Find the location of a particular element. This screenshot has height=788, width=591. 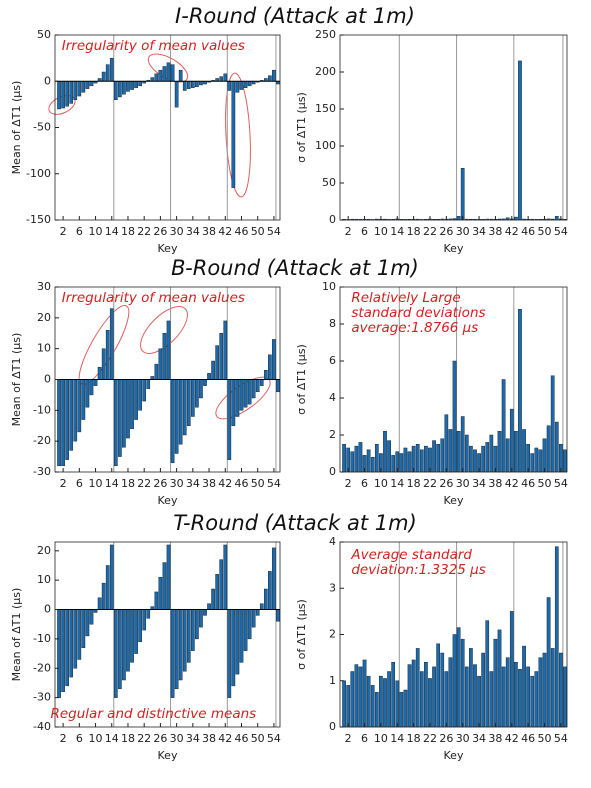

y-tick-label: 0 is located at coordinates (332, 471).